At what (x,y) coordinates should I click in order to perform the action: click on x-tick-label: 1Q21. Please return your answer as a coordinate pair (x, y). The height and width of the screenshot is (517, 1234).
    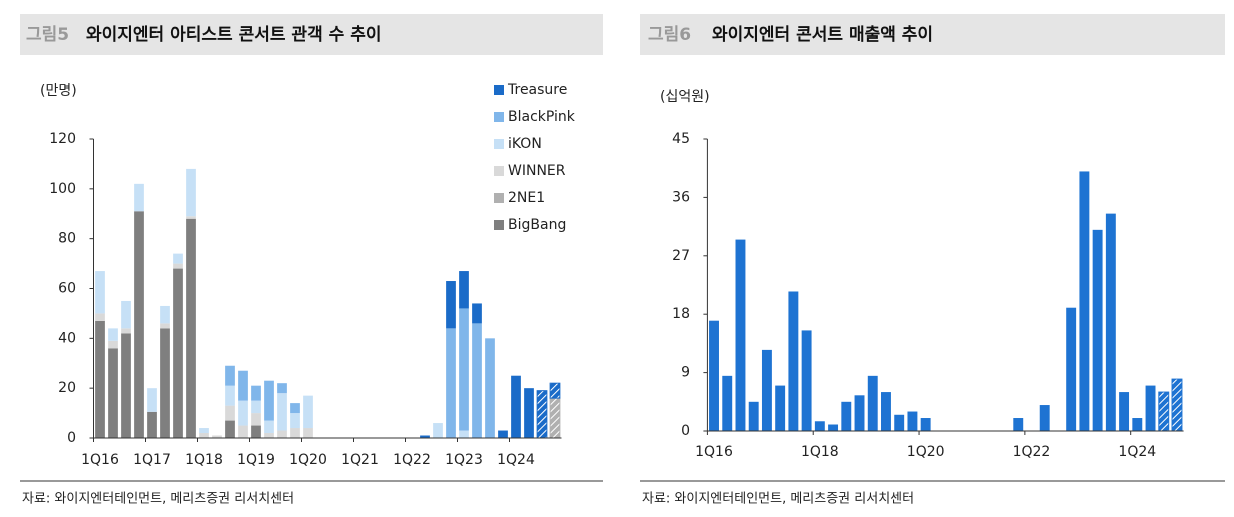
    Looking at the image, I should click on (360, 460).